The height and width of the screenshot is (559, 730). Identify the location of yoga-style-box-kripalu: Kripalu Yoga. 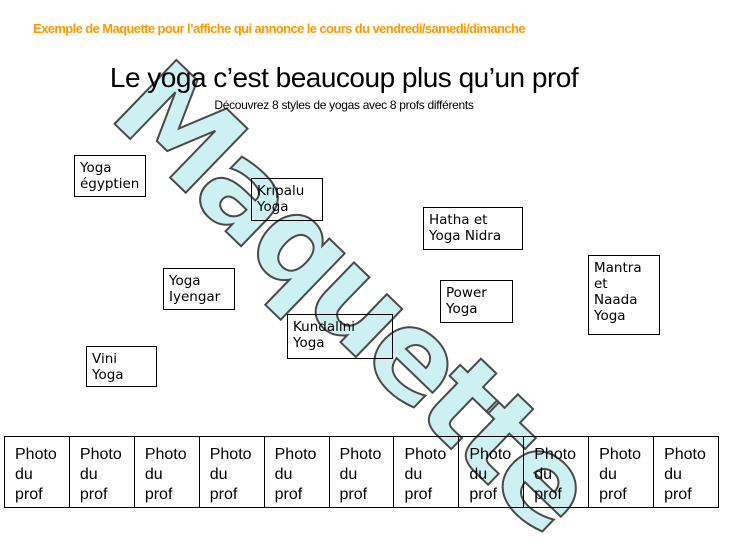
(287, 199).